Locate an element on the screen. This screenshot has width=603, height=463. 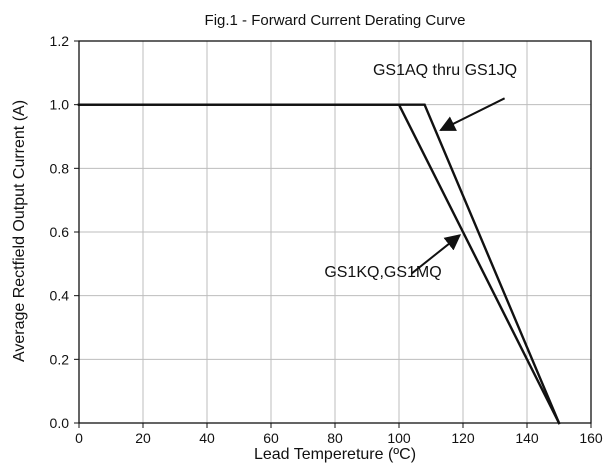
x-tick-label-140: 140 is located at coordinates (527, 438).